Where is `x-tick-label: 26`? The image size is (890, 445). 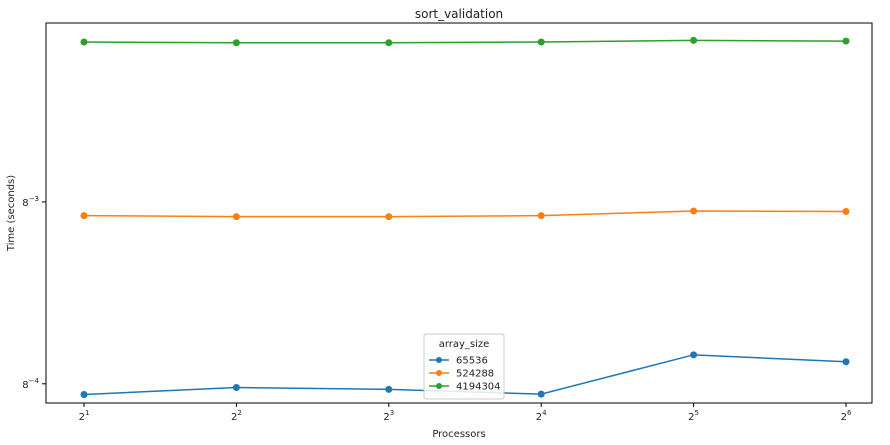 x-tick-label: 26 is located at coordinates (846, 416).